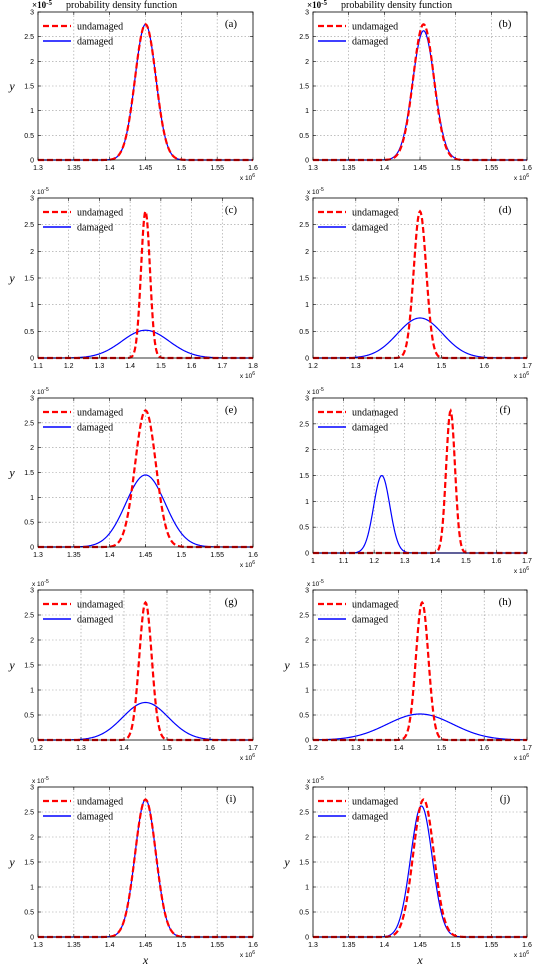 The height and width of the screenshot is (976, 550). Describe the element at coordinates (32, 938) in the screenshot. I see `y-tick-label: 0` at that location.